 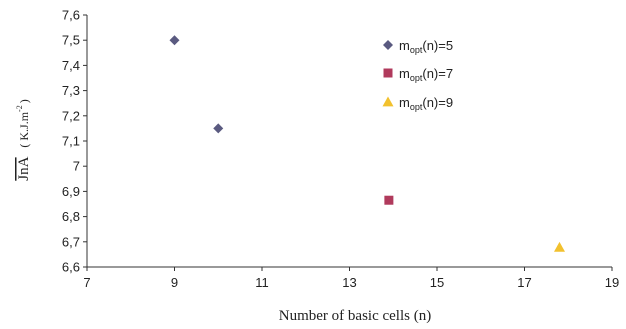 I want to click on x-axis-title: Number of basic cells (n), so click(x=355, y=316).